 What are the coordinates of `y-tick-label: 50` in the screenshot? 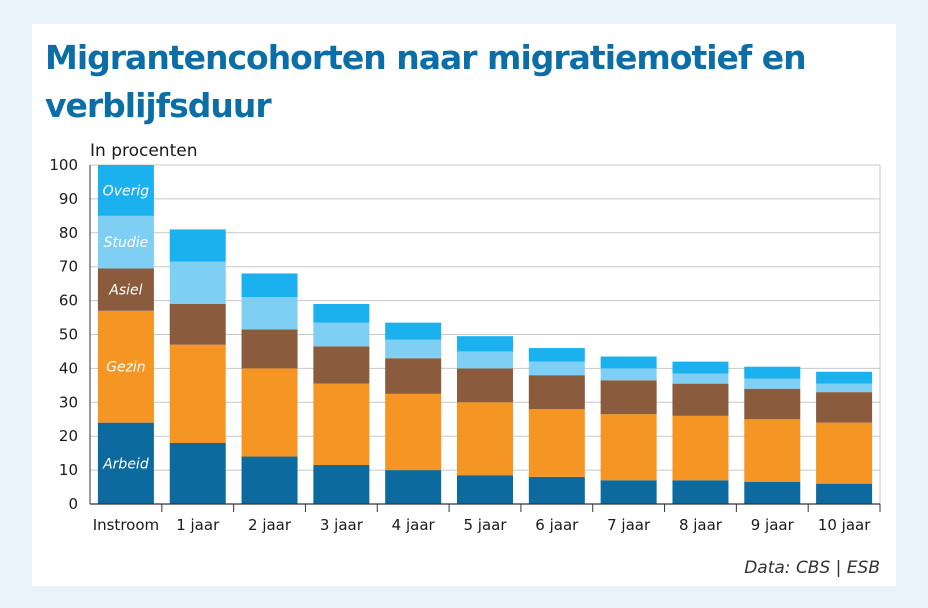 It's located at (68, 335).